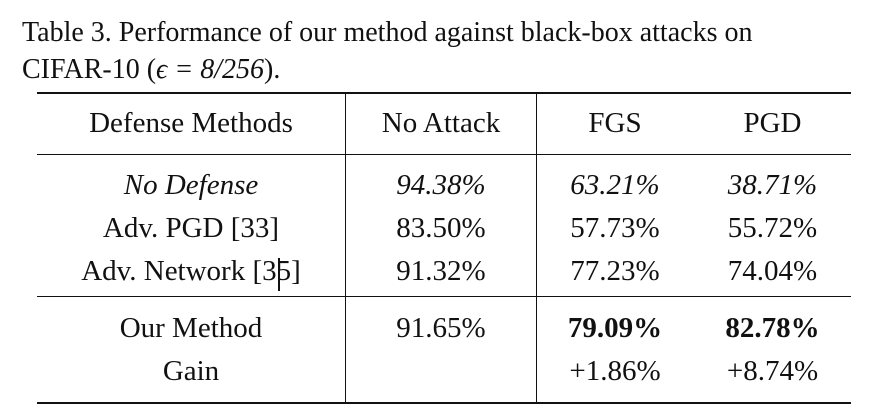 The width and height of the screenshot is (874, 418). I want to click on row-adv-pgd-method: Adv. PGD [33], so click(191, 228).